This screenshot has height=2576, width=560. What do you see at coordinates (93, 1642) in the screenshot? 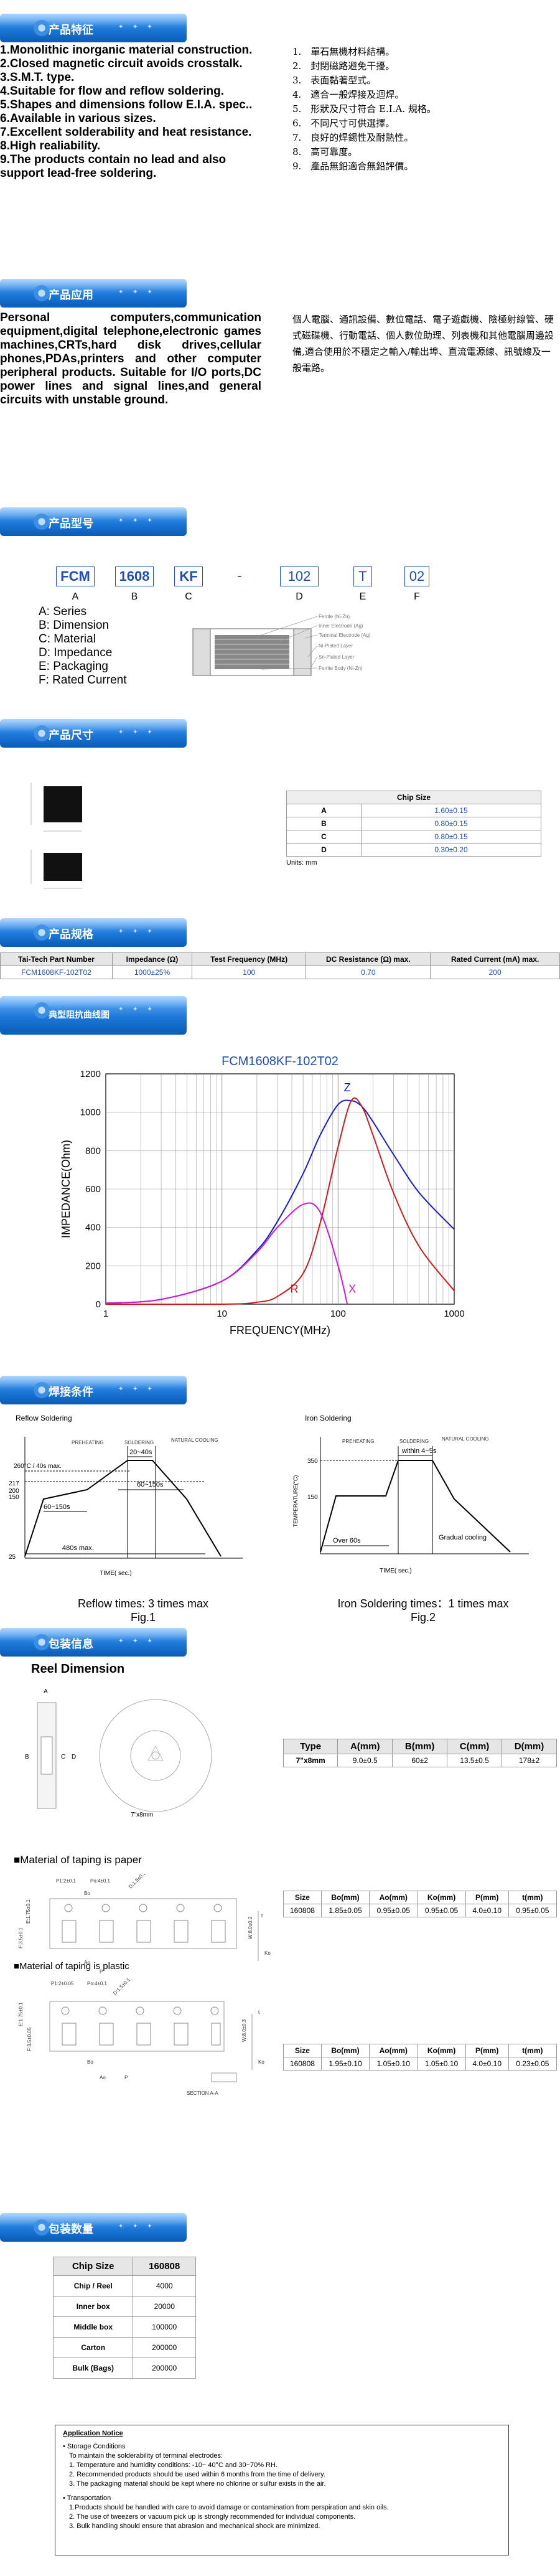
I see `banner-packaging: 包装信息 ✦ ✦ ✦` at bounding box center [93, 1642].